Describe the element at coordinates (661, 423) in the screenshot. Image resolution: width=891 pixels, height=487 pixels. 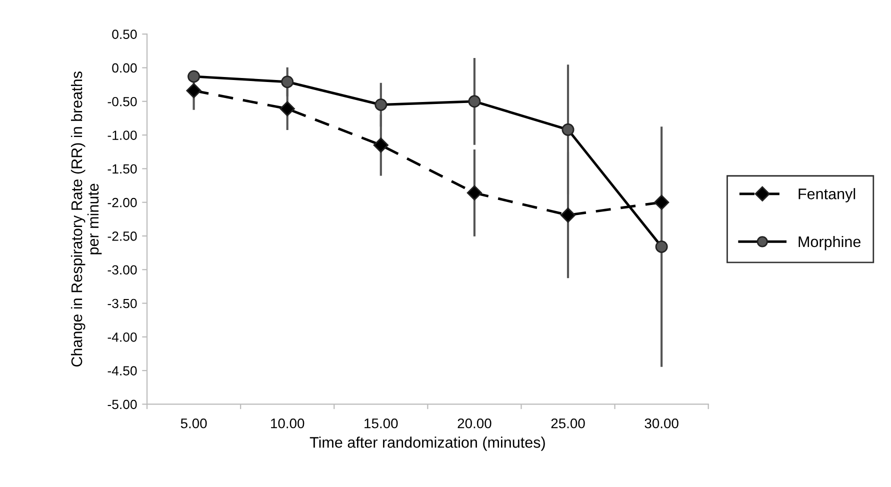
I see `x-tick-label: 30.00` at that location.